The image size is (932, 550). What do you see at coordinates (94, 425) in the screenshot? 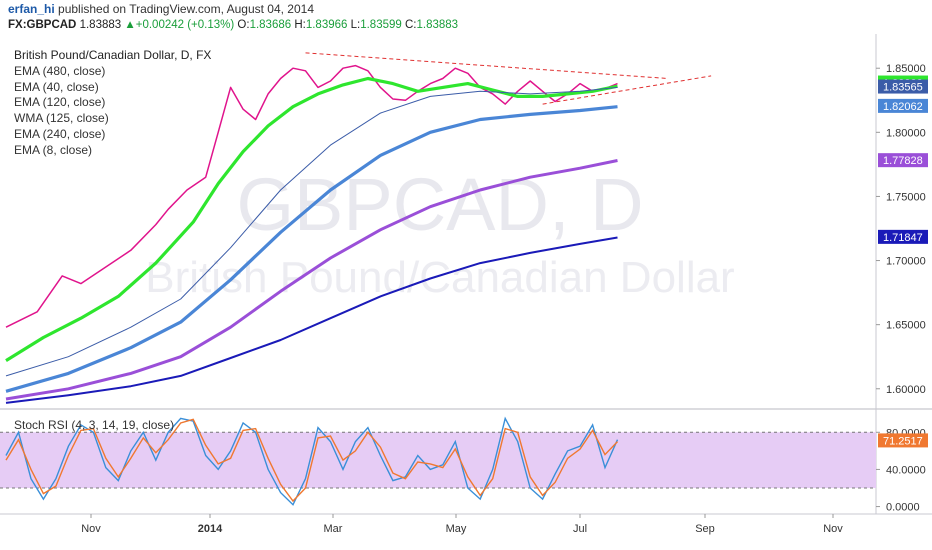
I see `stoch-rsi-legend: Stoch RSI (4, 3, 14, 19, close)` at bounding box center [94, 425].